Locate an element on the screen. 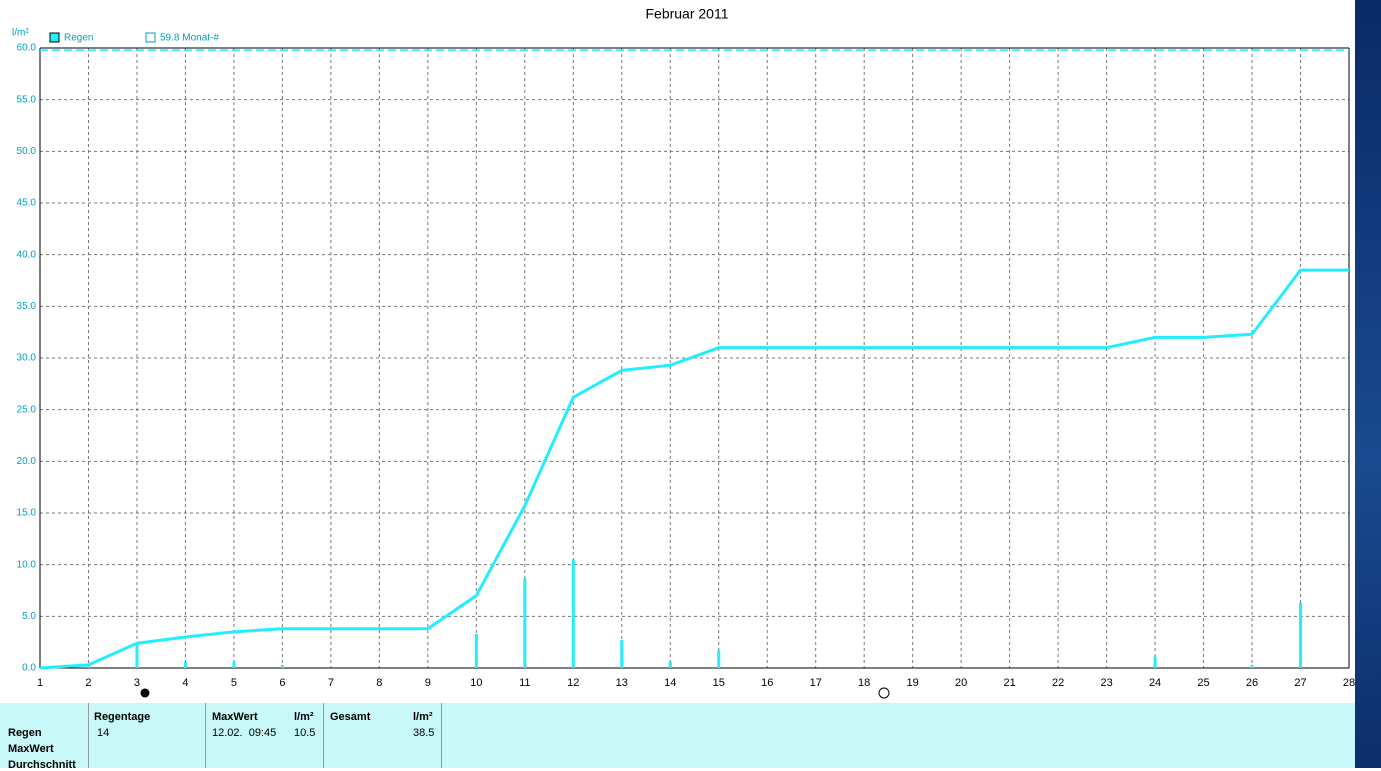 The height and width of the screenshot is (771, 1381). header: MaxWert is located at coordinates (235, 717).